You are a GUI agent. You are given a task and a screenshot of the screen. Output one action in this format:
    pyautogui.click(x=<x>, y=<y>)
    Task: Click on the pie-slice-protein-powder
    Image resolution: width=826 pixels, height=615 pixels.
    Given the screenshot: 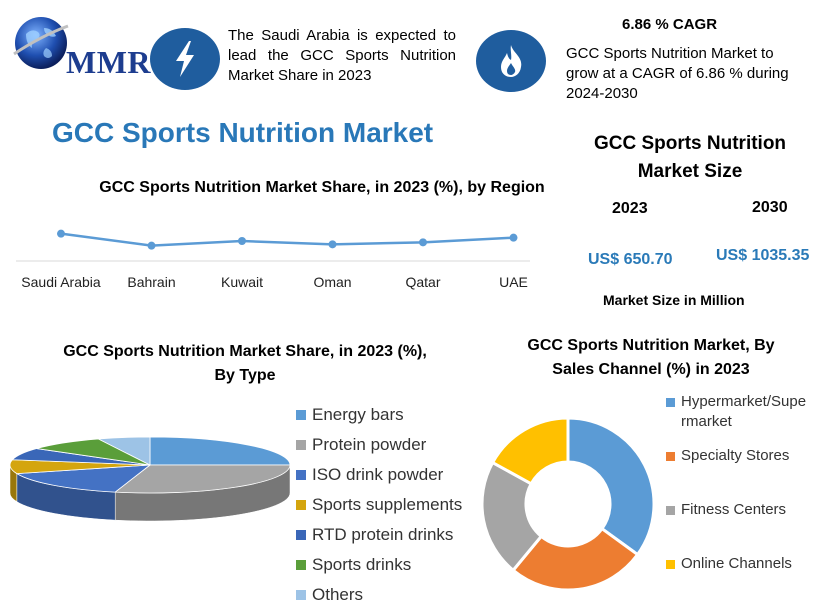 What is the action you would take?
    pyautogui.click(x=202, y=479)
    